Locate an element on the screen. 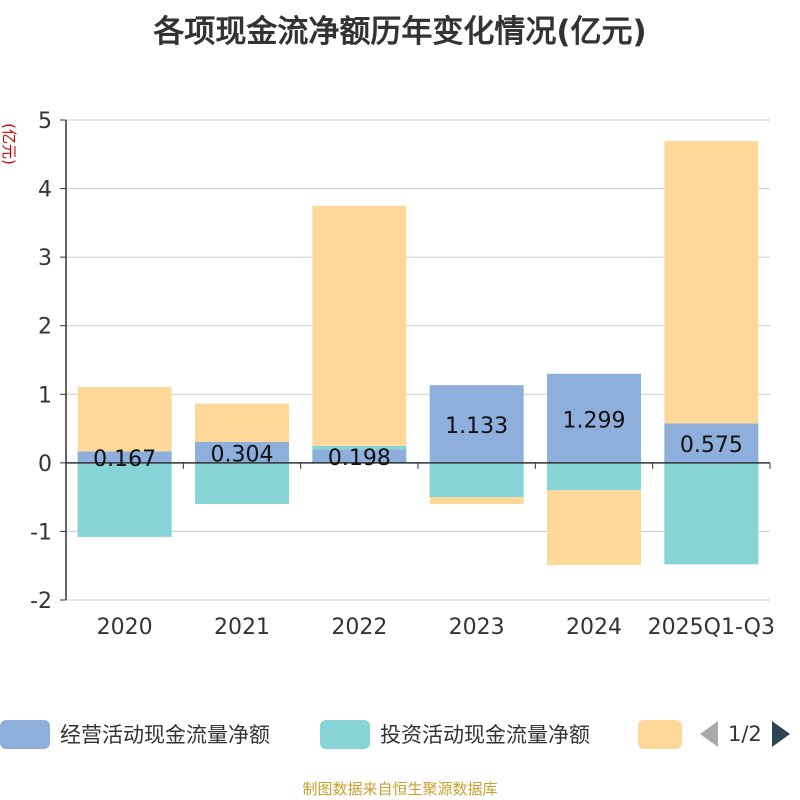 Image resolution: width=800 pixels, height=800 pixels. legend-label-investing: 投资活动现金流量净额 is located at coordinates (485, 735).